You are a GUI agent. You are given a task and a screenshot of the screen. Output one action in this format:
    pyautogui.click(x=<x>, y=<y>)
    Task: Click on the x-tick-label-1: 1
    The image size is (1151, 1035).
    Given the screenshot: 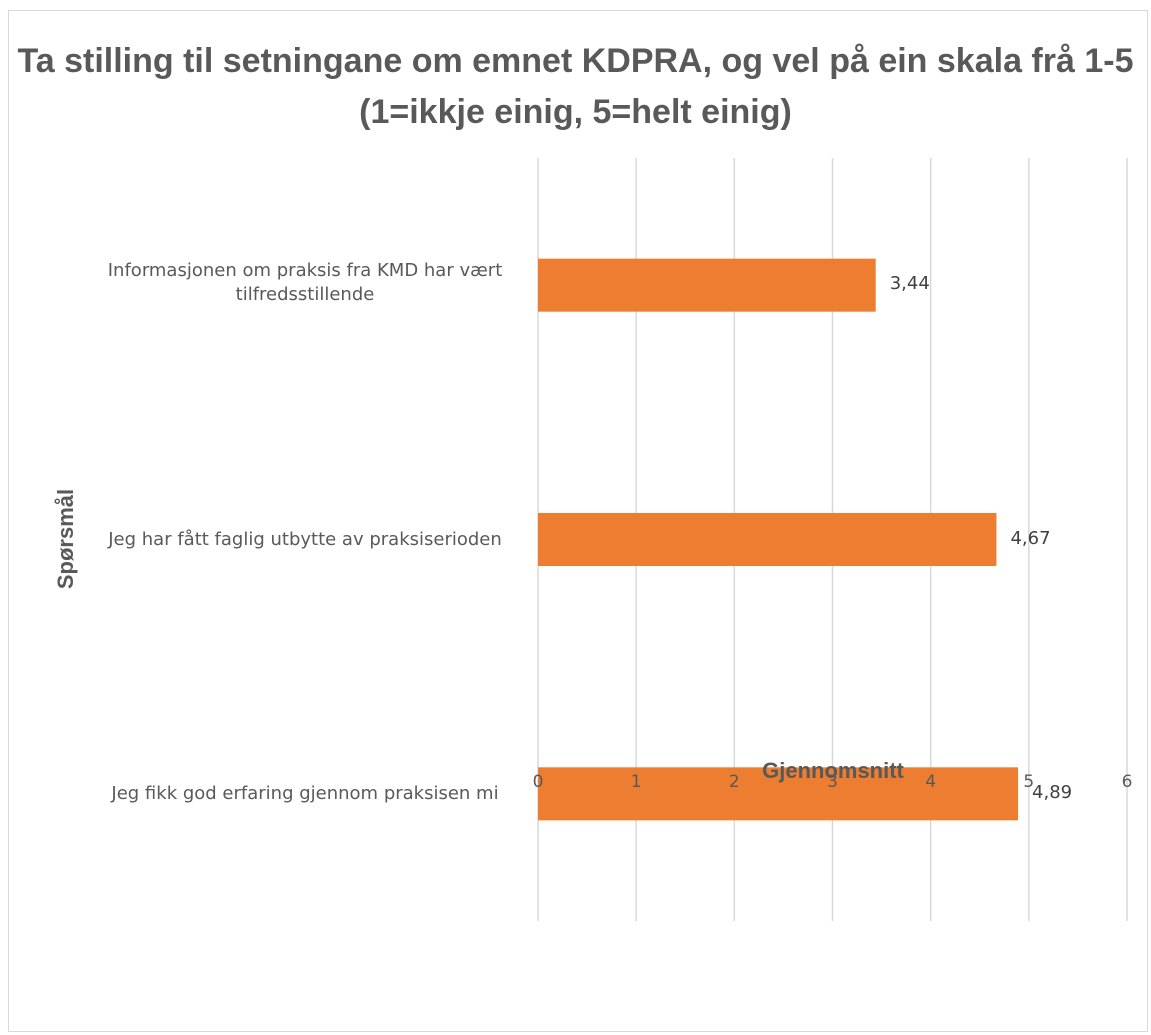 What is the action you would take?
    pyautogui.click(x=636, y=782)
    